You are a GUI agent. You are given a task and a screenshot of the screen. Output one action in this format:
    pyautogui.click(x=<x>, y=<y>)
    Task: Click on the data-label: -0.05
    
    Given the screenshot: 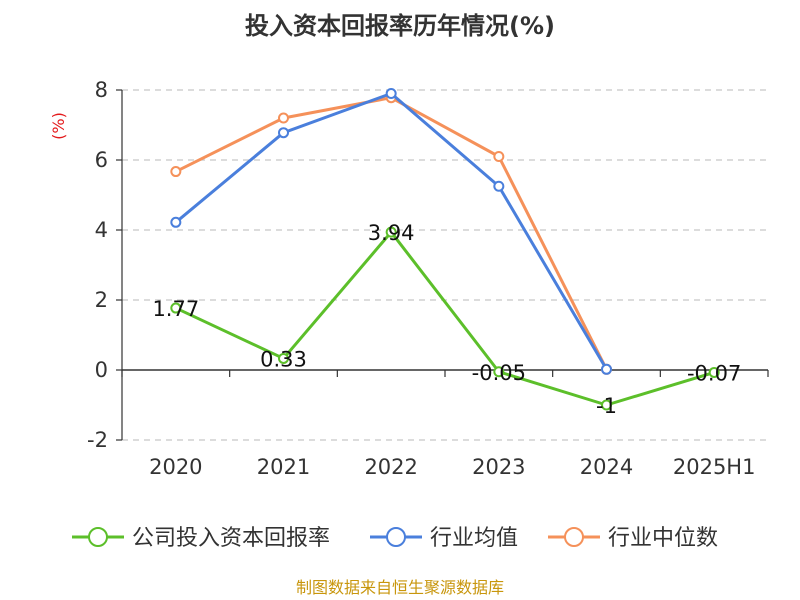 What is the action you would take?
    pyautogui.click(x=499, y=373)
    